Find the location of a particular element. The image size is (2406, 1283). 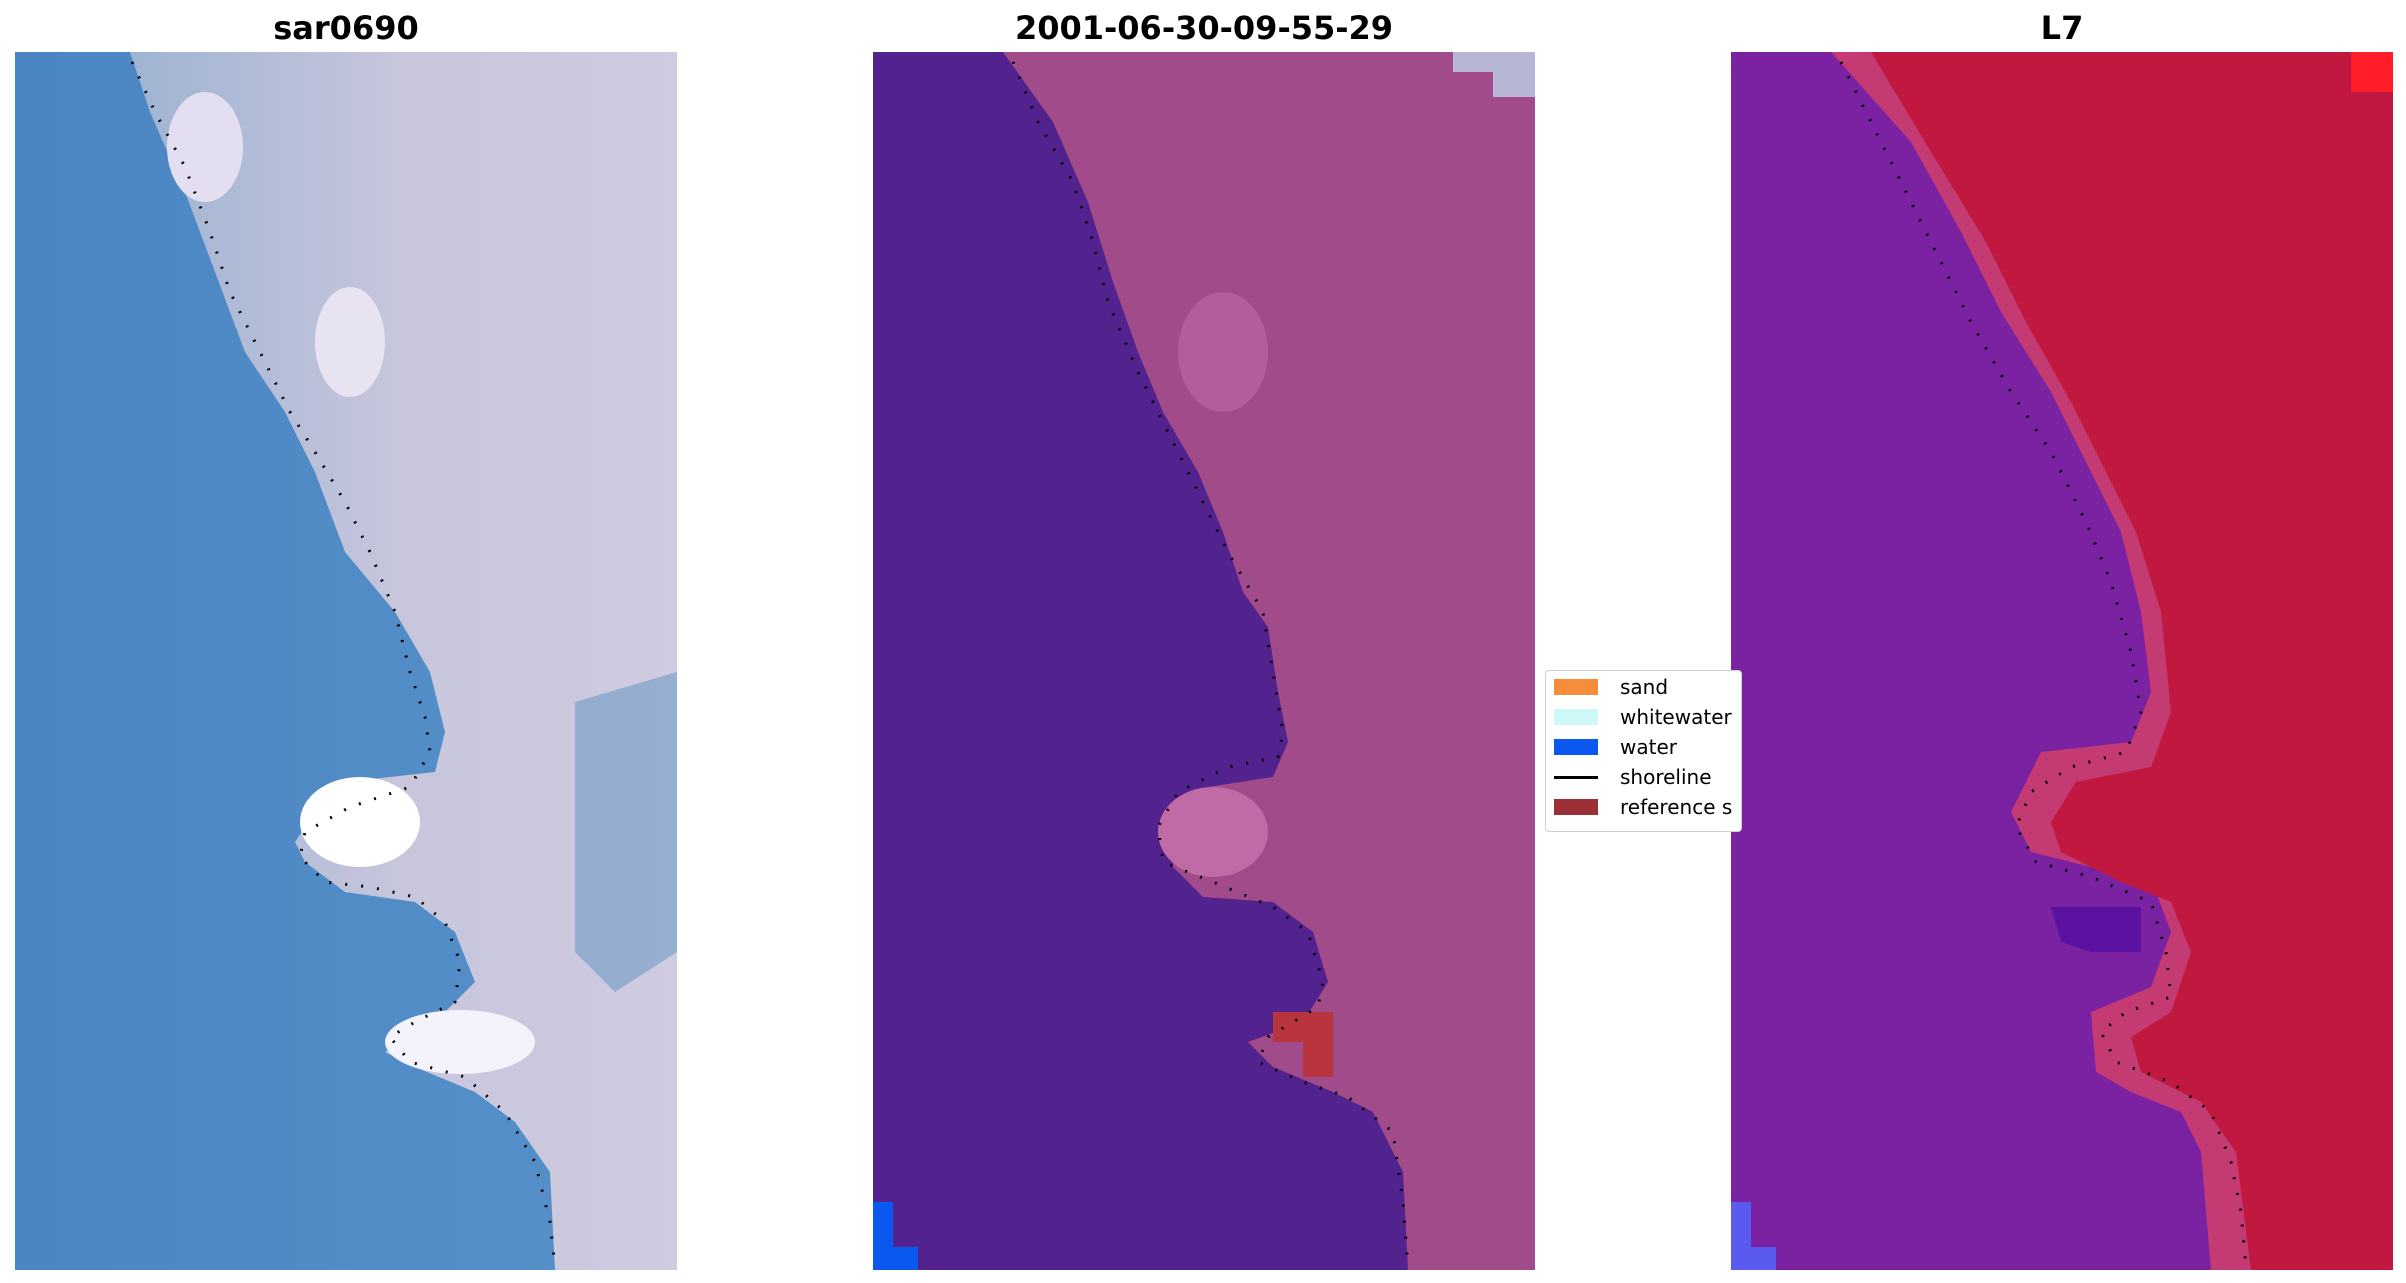

legend-item-reference-shoreline: reference s is located at coordinates (1647, 807).